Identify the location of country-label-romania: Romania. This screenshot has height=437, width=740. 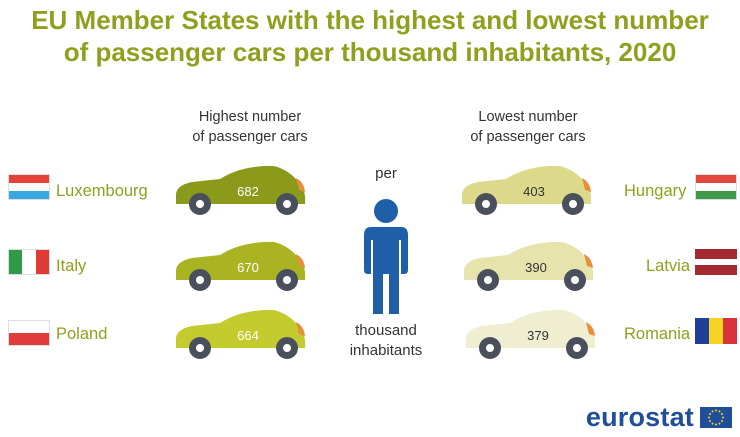
(657, 334).